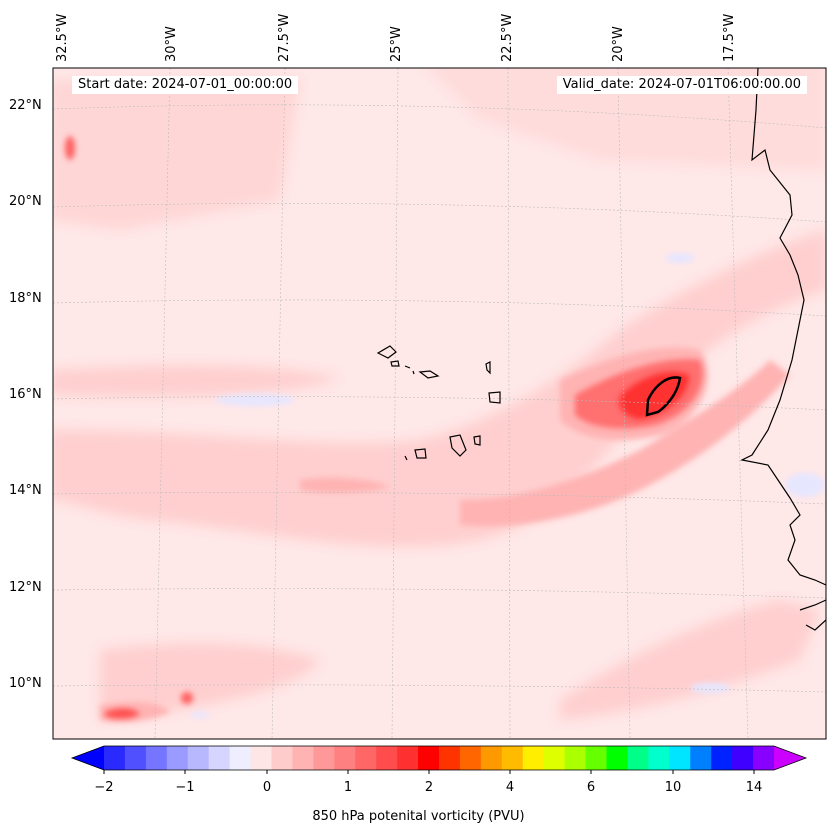 The image size is (837, 836). What do you see at coordinates (591, 787) in the screenshot?
I see `colorbar-tick: 6` at bounding box center [591, 787].